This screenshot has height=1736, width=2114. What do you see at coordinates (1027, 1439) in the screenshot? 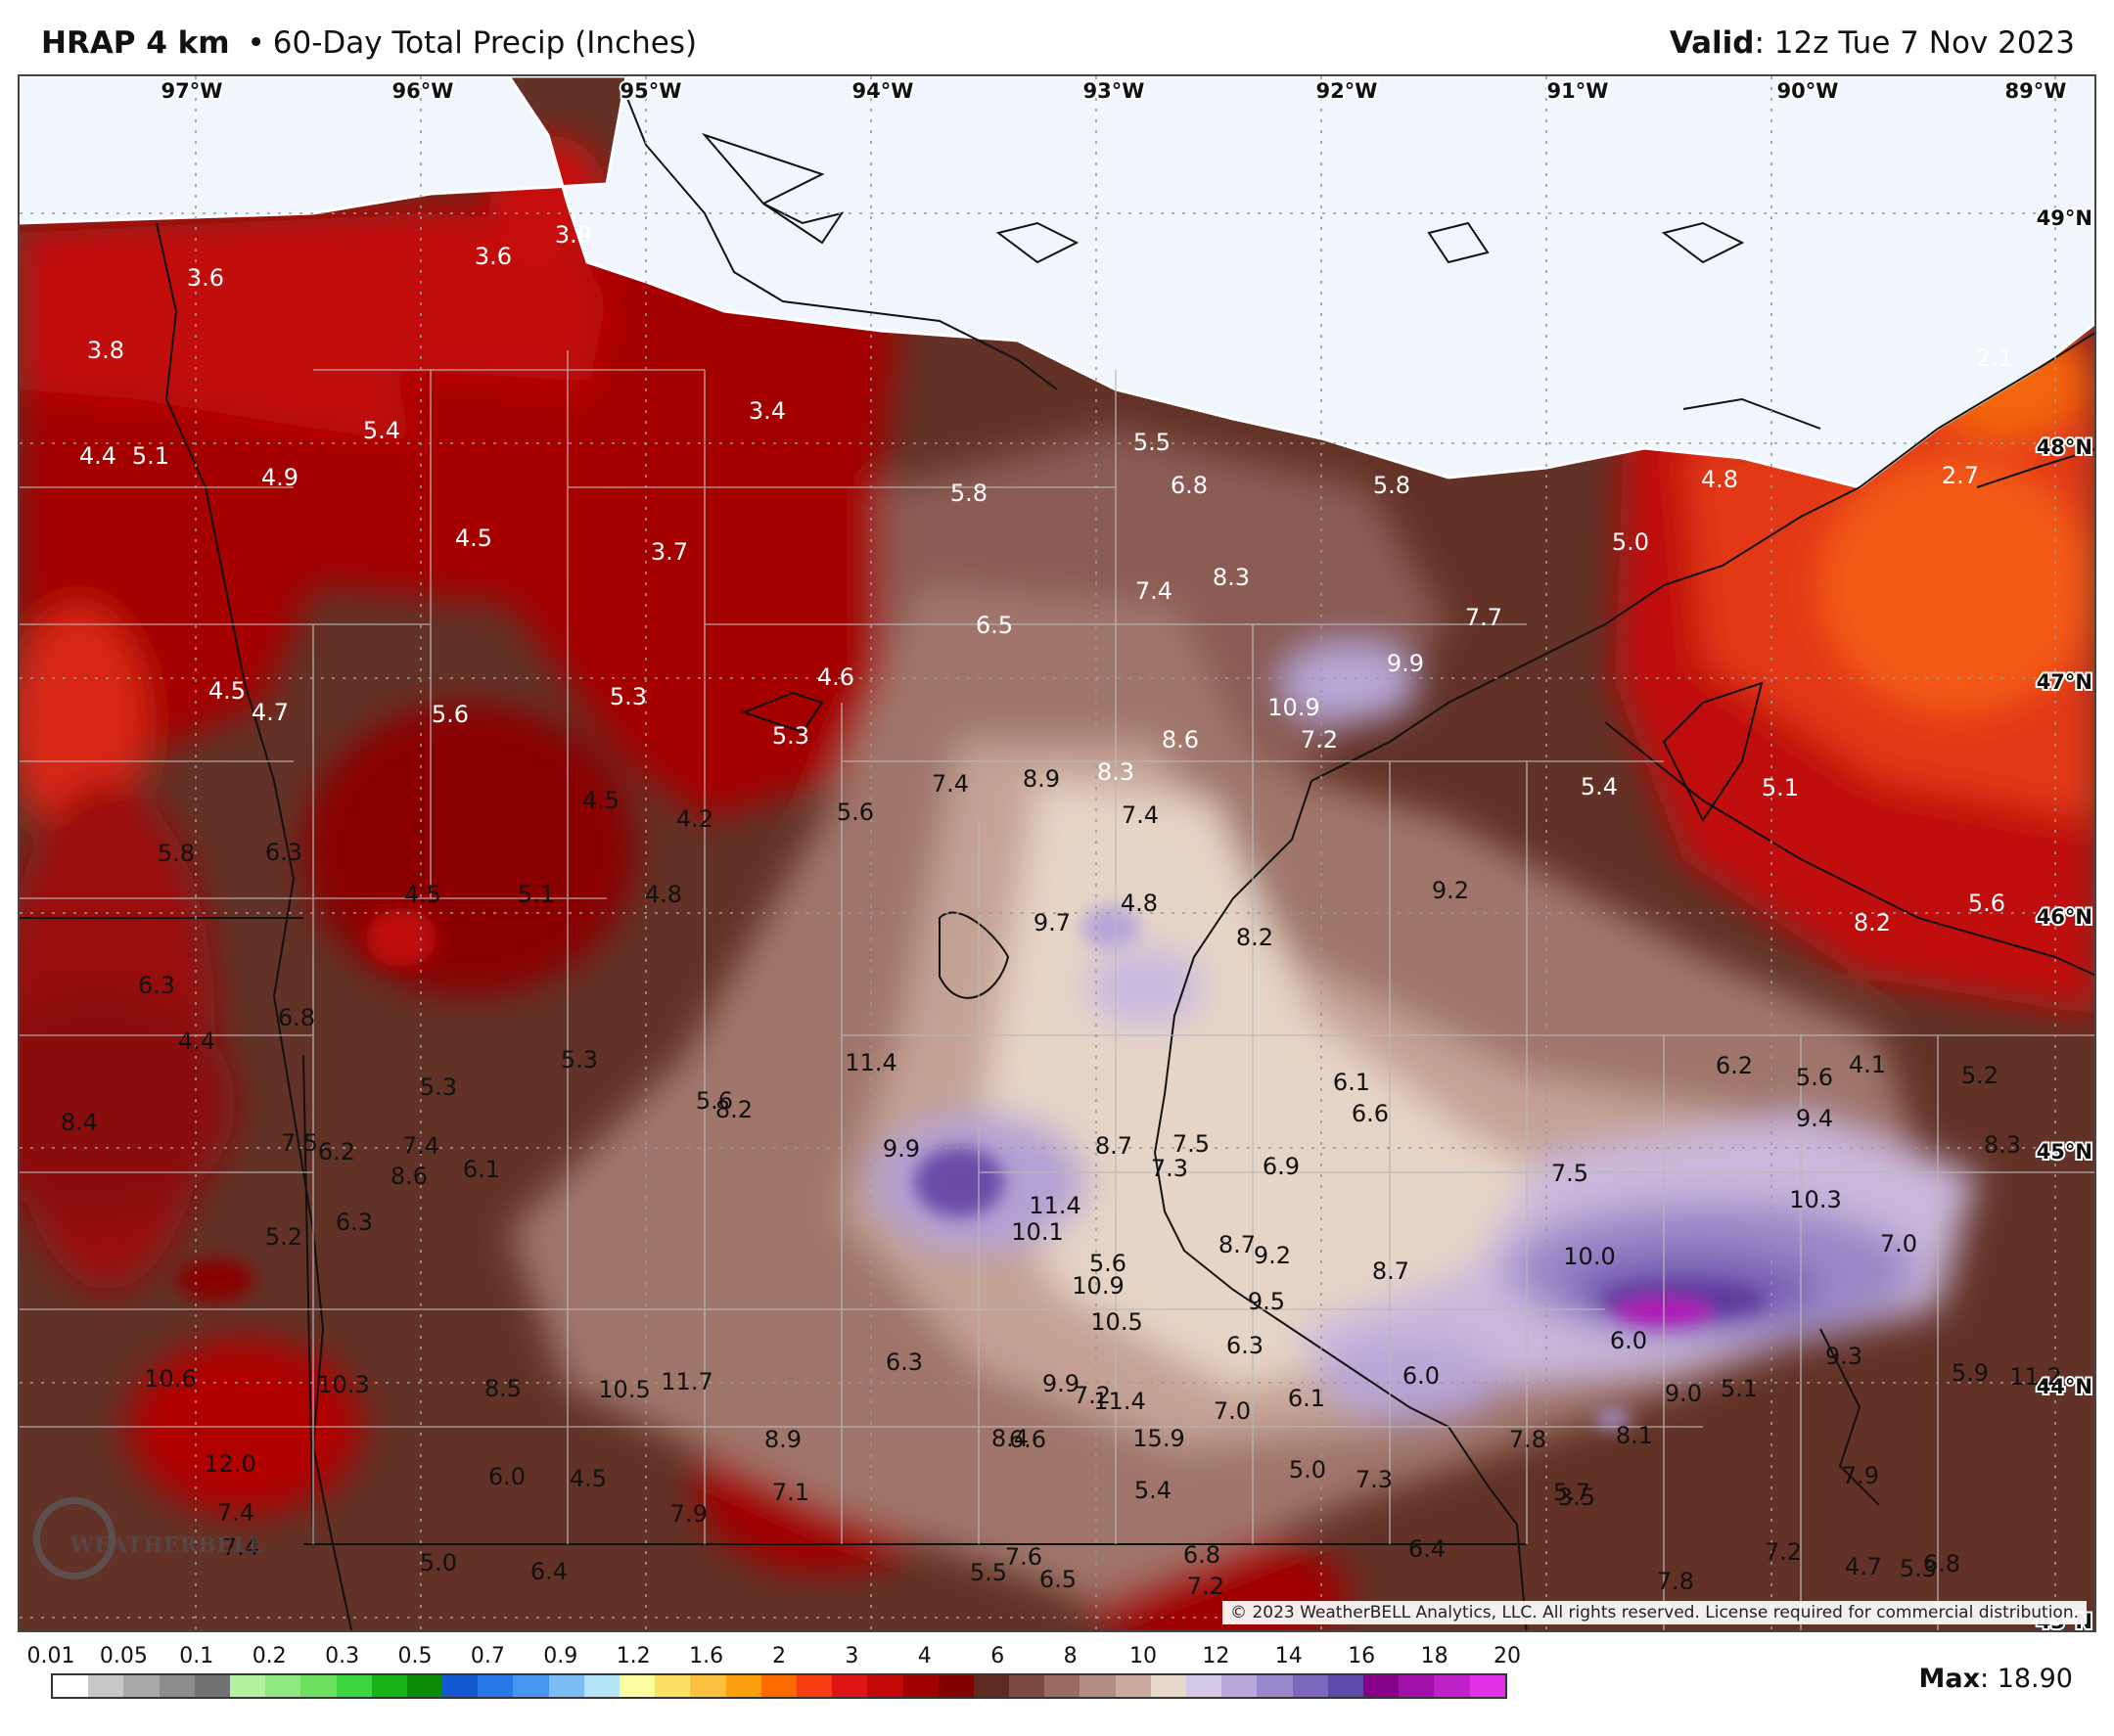
I see `precip-value-label: 6.6` at bounding box center [1027, 1439].